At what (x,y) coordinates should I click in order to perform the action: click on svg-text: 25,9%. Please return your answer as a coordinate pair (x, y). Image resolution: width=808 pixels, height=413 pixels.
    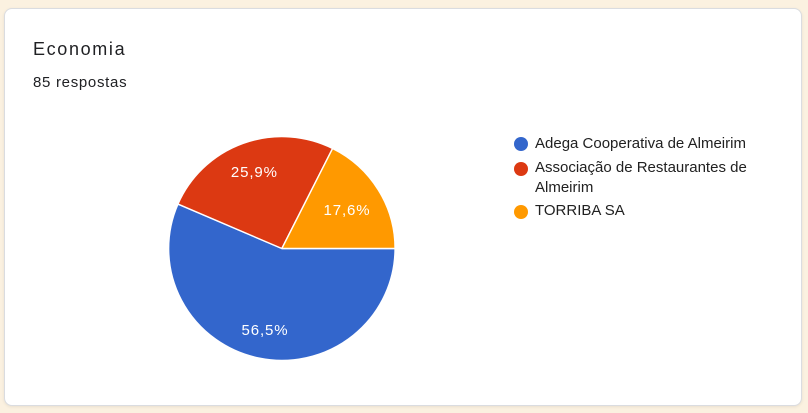
    Looking at the image, I should click on (254, 172).